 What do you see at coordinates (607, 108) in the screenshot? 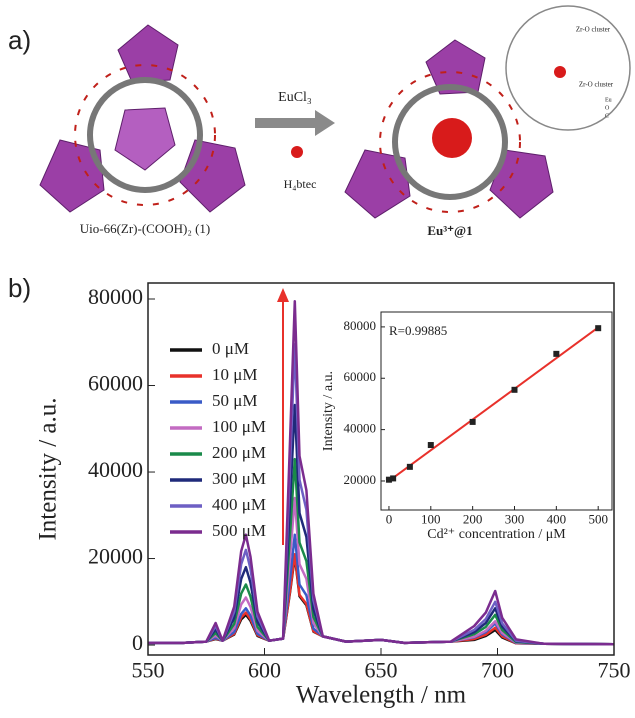
I see `zoom-key: O` at bounding box center [607, 108].